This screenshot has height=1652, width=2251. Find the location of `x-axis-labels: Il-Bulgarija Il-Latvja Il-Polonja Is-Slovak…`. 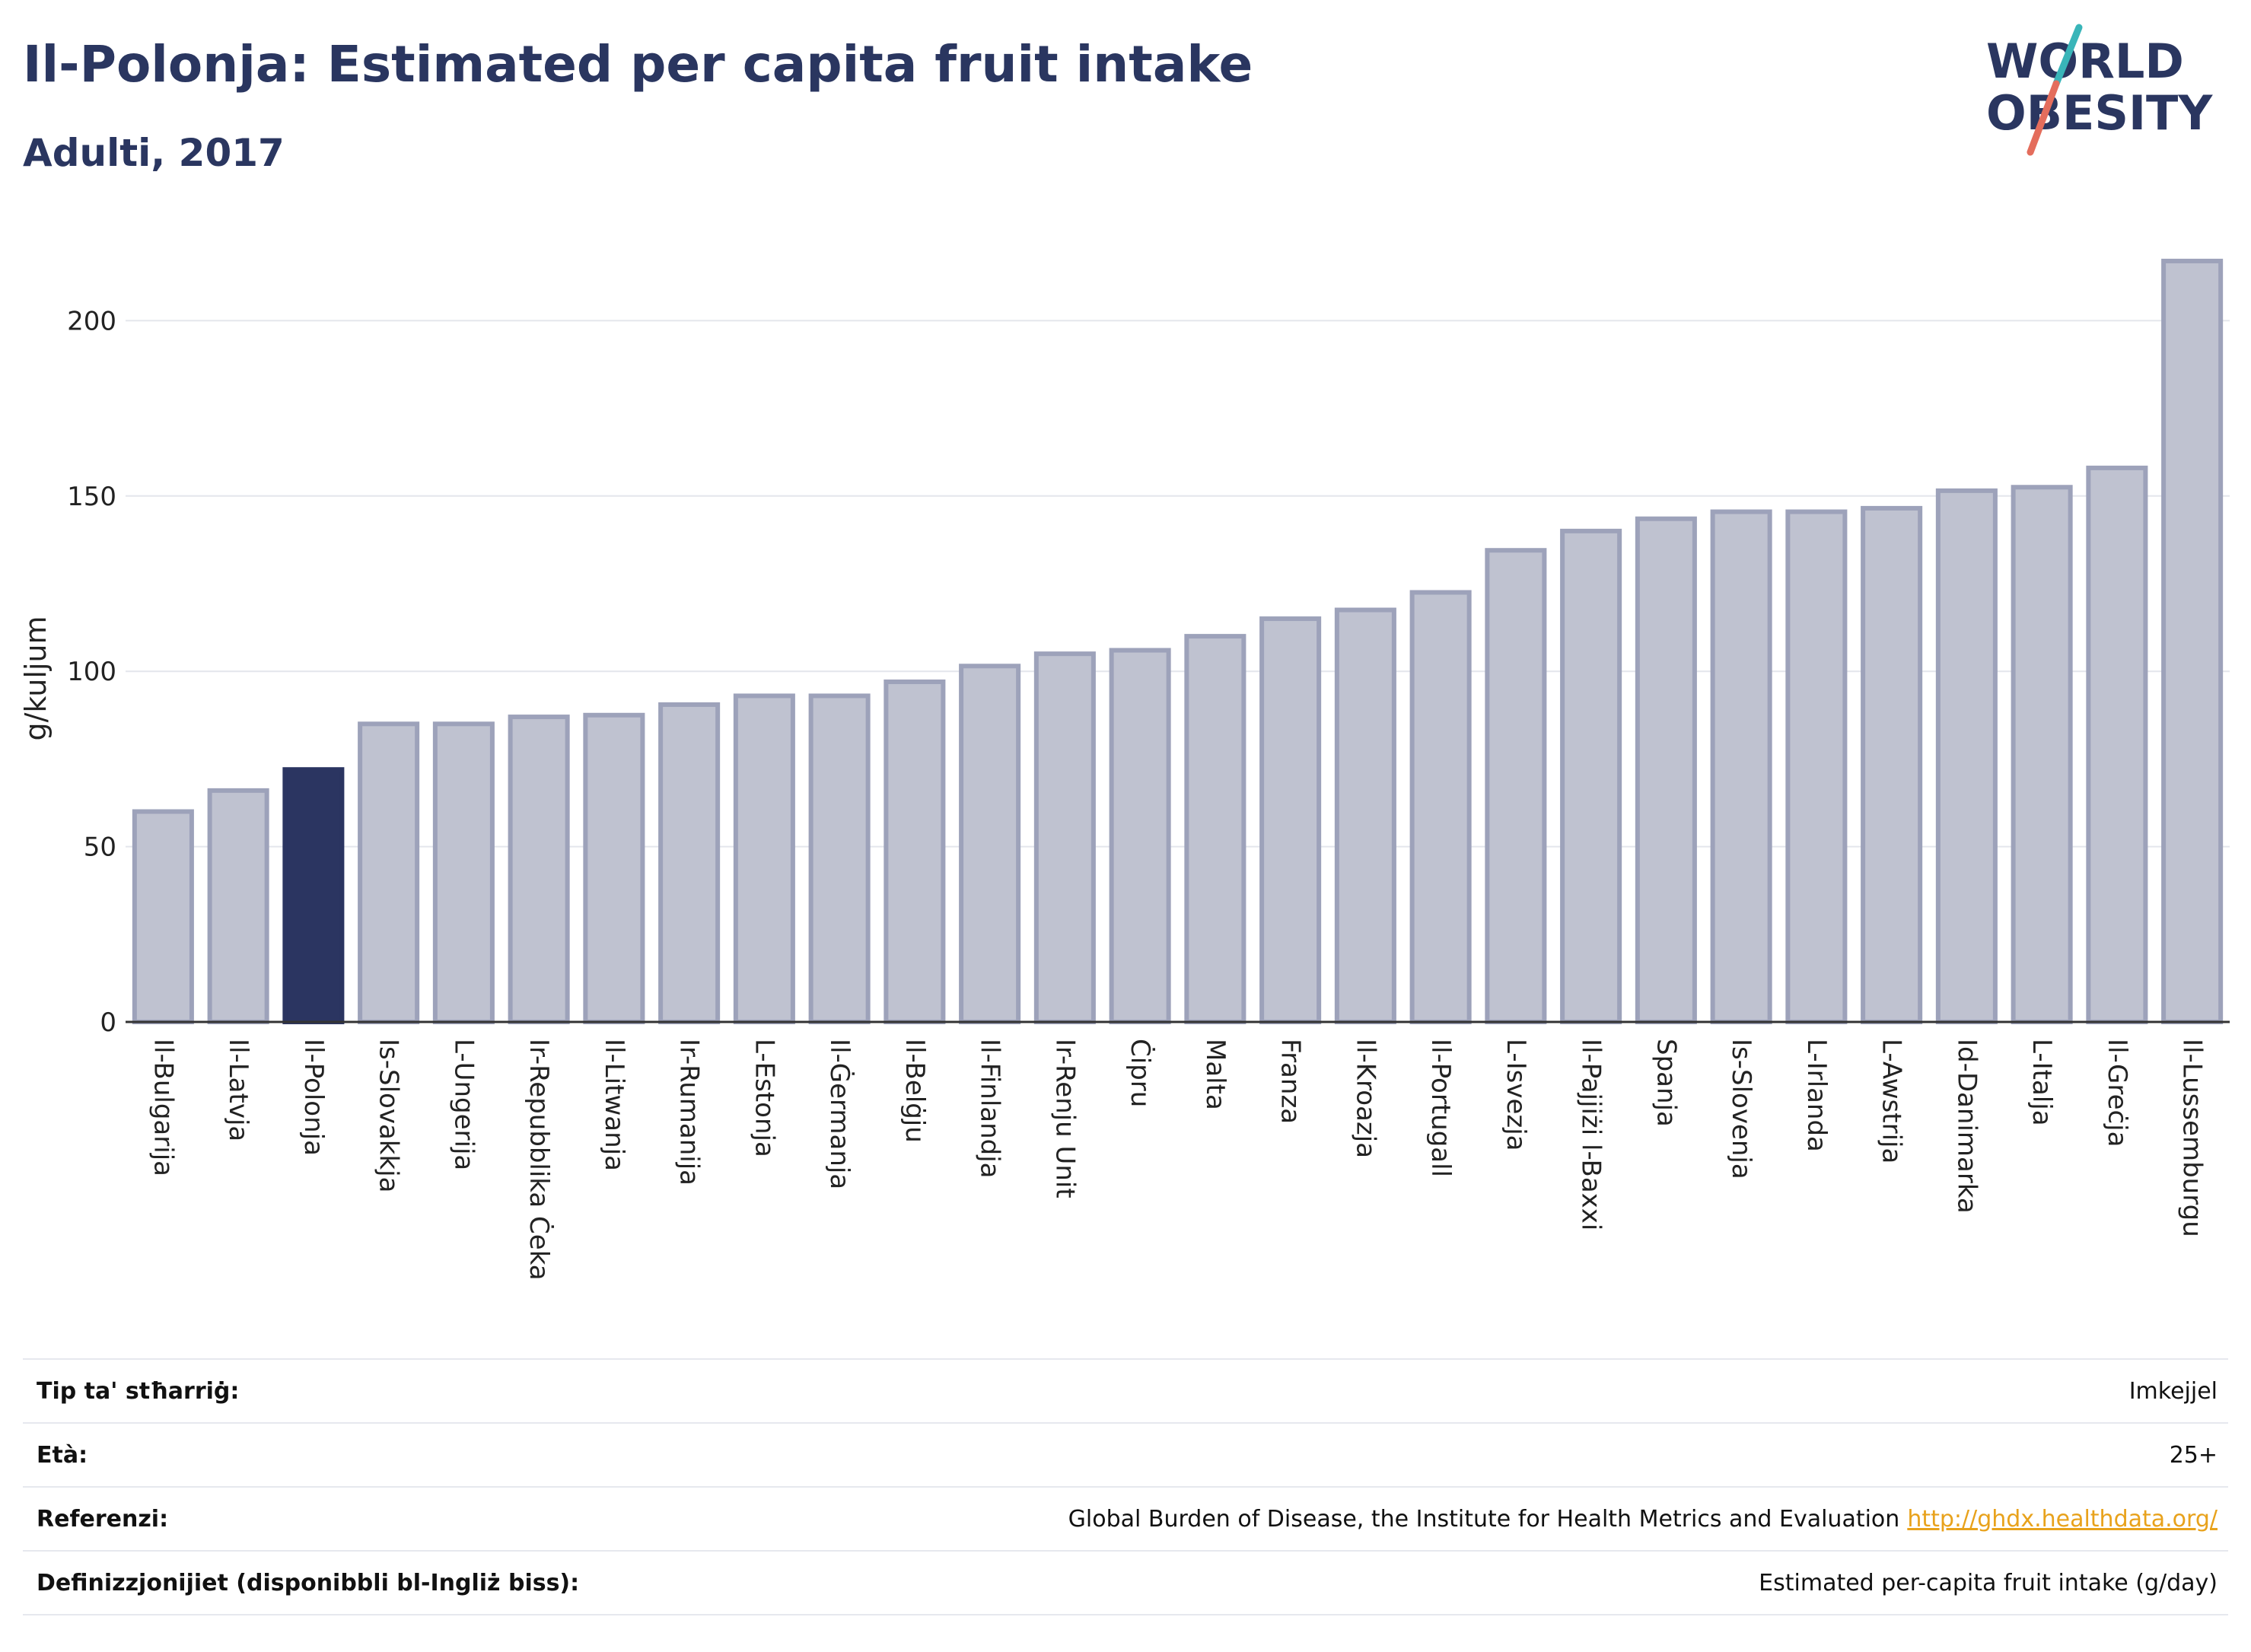

x-axis-labels: Il-Bulgarija Il-Latvja Il-Polonja Is-Slovak… is located at coordinates (1177, 1160).